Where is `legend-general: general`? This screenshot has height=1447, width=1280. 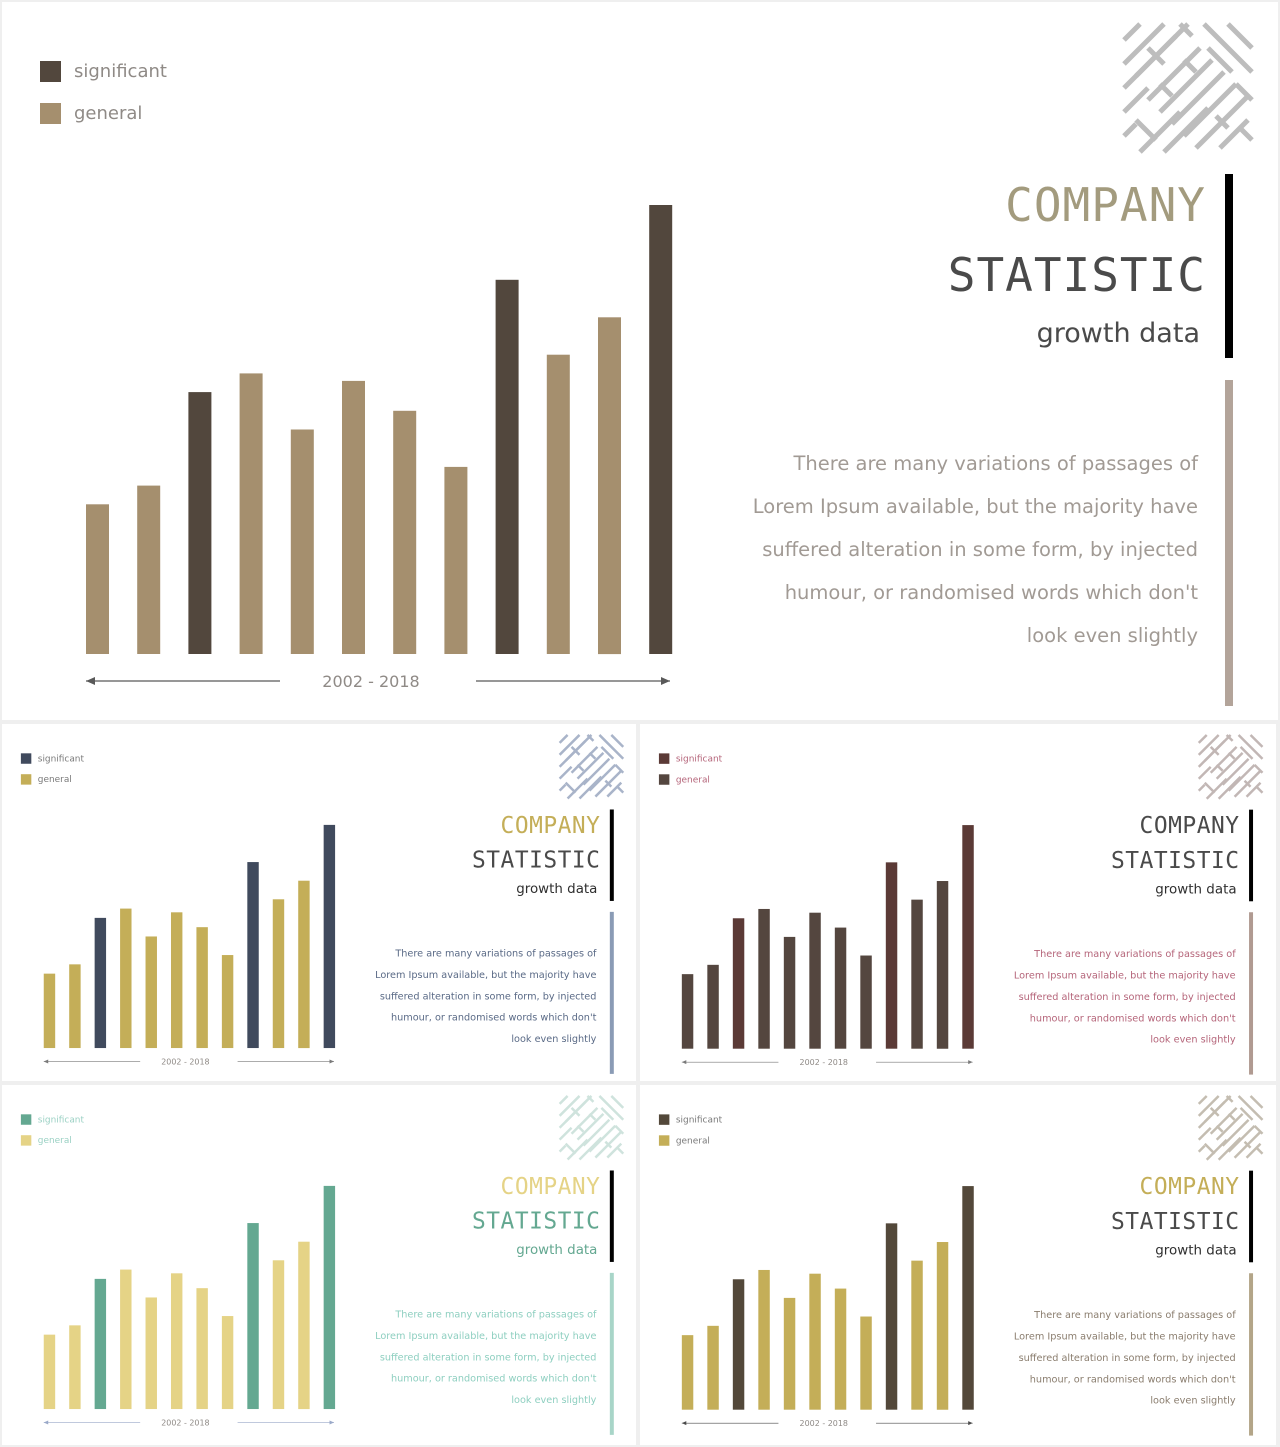
legend-general: general is located at coordinates (684, 1140).